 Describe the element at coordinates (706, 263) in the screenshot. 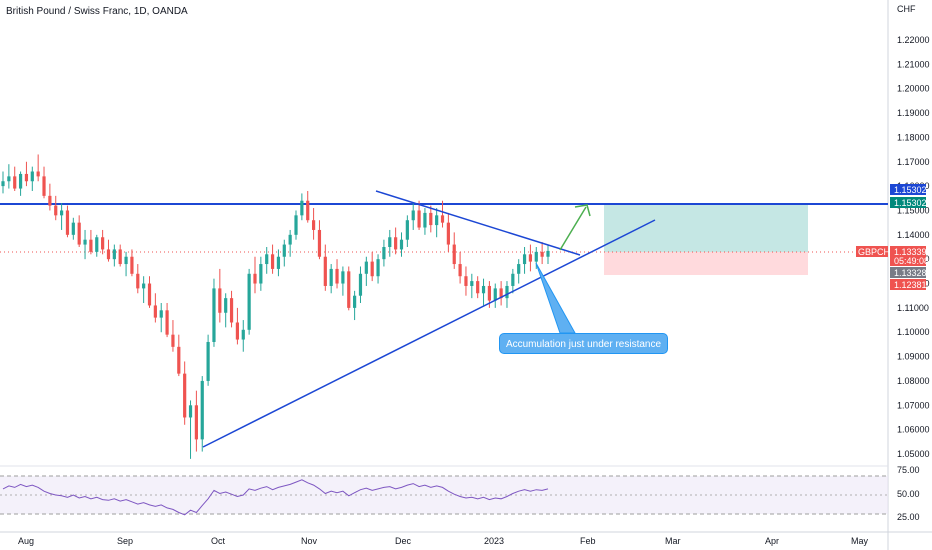

I see `stop-zone` at that location.